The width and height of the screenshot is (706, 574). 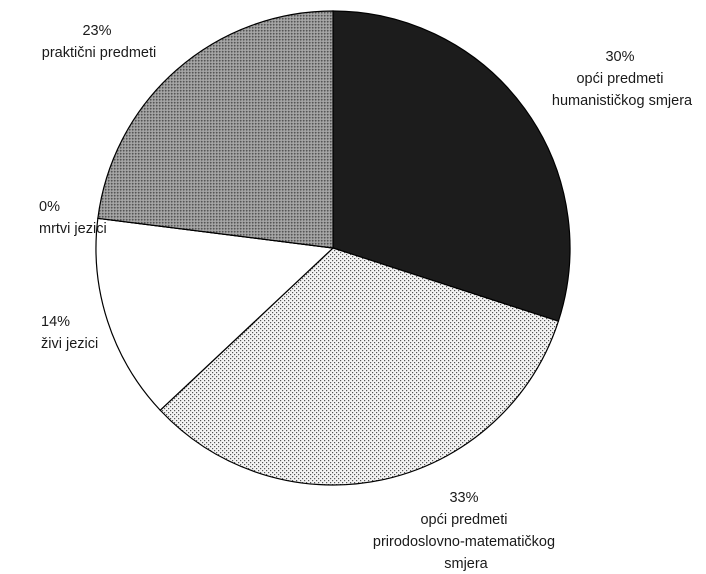 I want to click on slice-practical, so click(x=215, y=129).